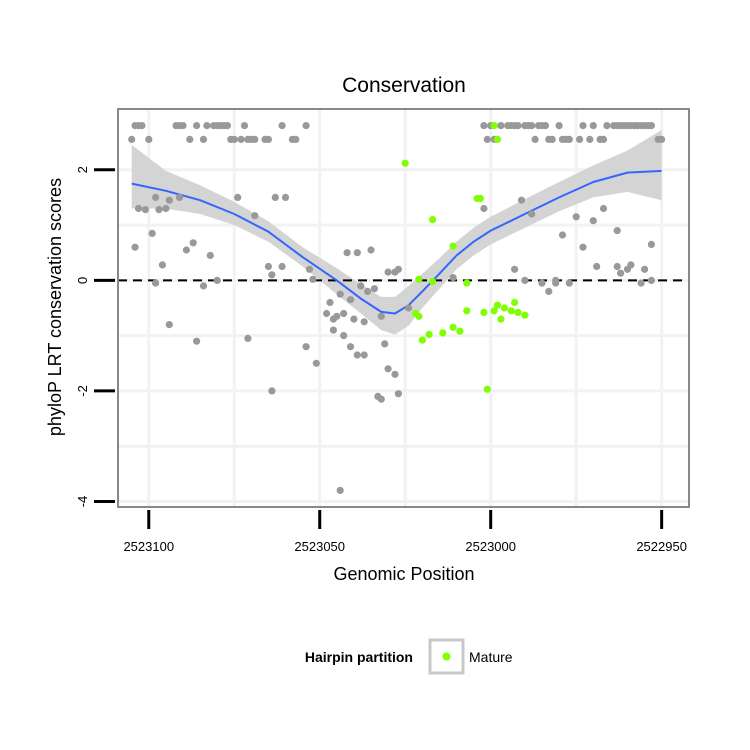  I want to click on y-tick-label: 2, so click(82, 169).